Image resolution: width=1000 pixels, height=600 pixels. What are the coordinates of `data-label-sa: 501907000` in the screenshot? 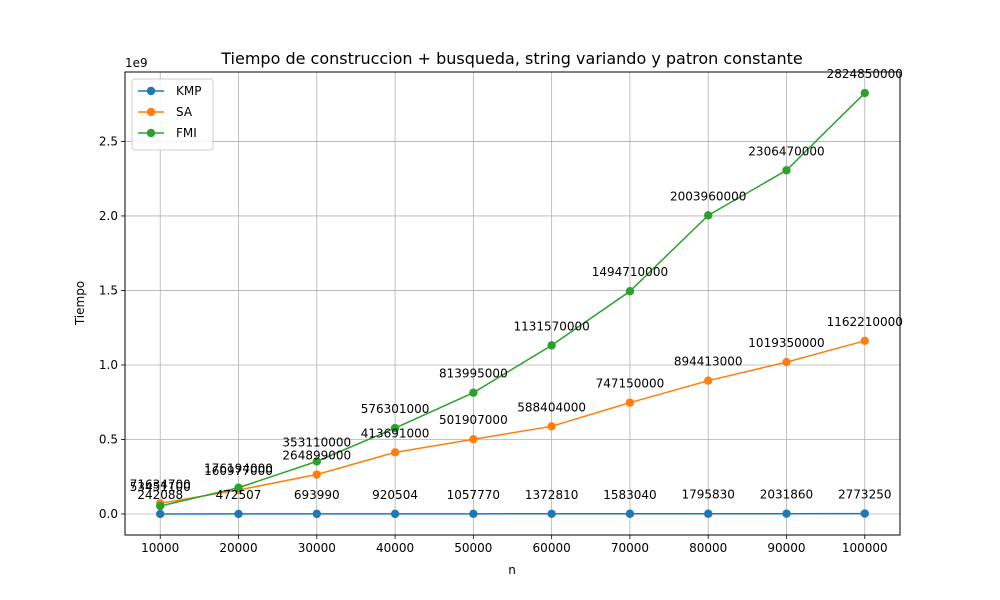 It's located at (473, 420).